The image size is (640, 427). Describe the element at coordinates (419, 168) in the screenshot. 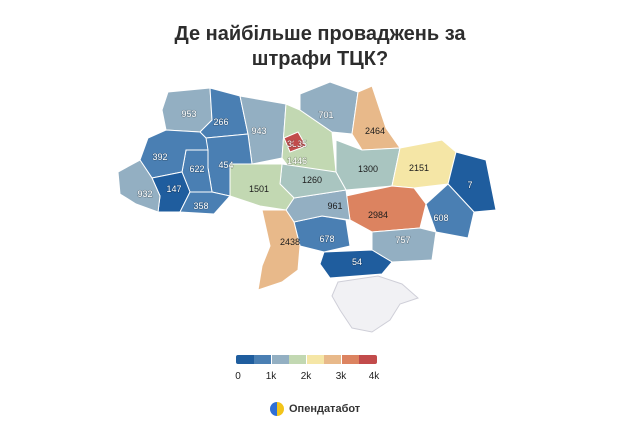

I see `label-kharkivska: 2151` at that location.